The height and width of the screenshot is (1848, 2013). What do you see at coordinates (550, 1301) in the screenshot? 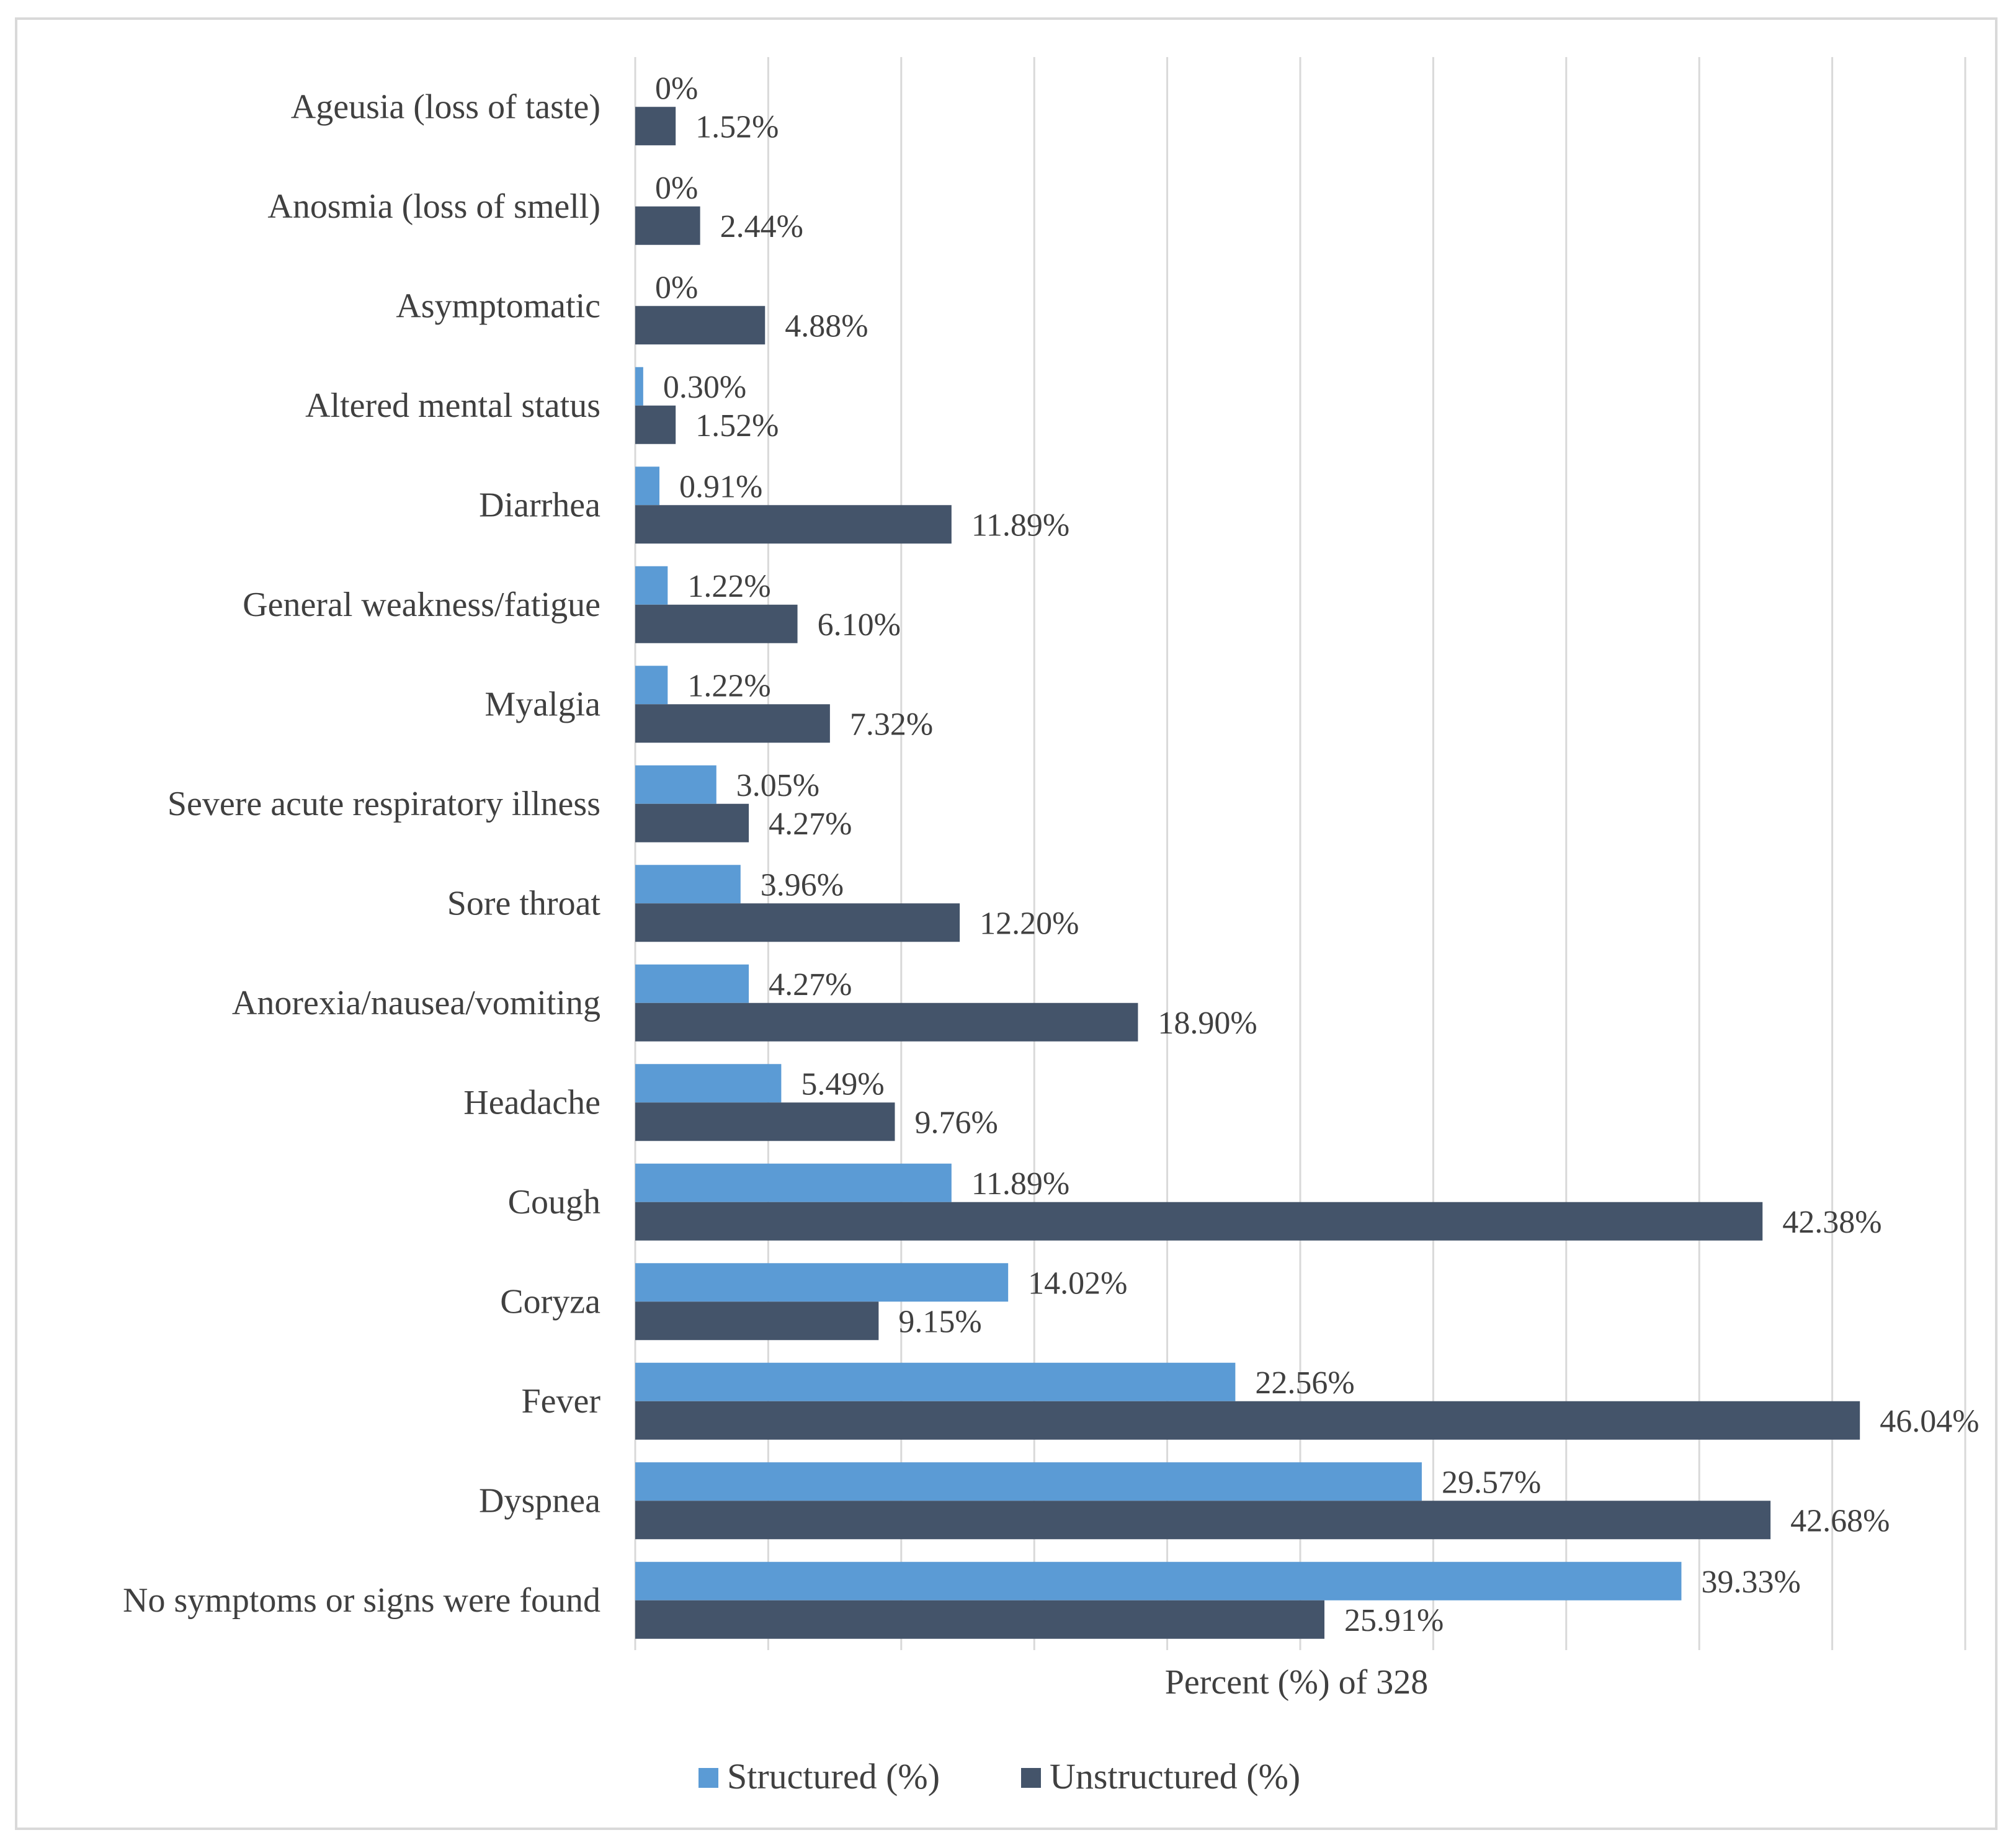
I see `category-label: Coryza` at bounding box center [550, 1301].